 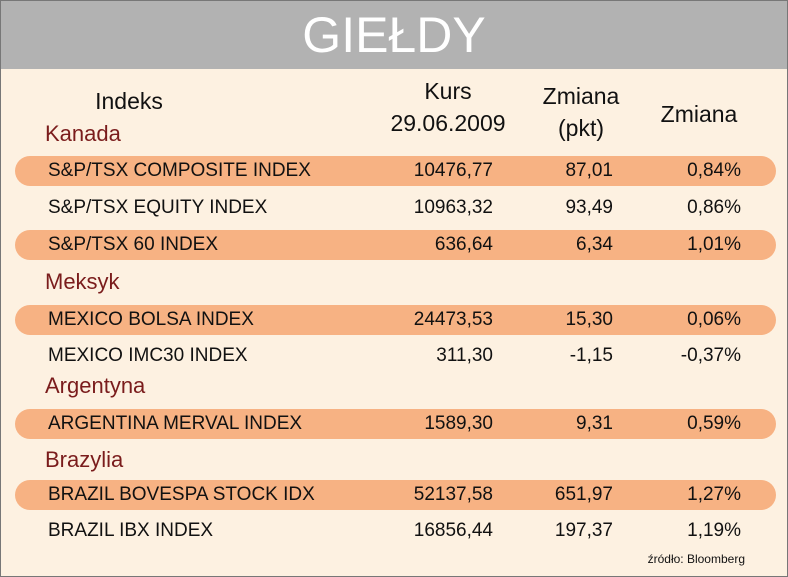 I want to click on value-cell: 1,01%, so click(x=714, y=244).